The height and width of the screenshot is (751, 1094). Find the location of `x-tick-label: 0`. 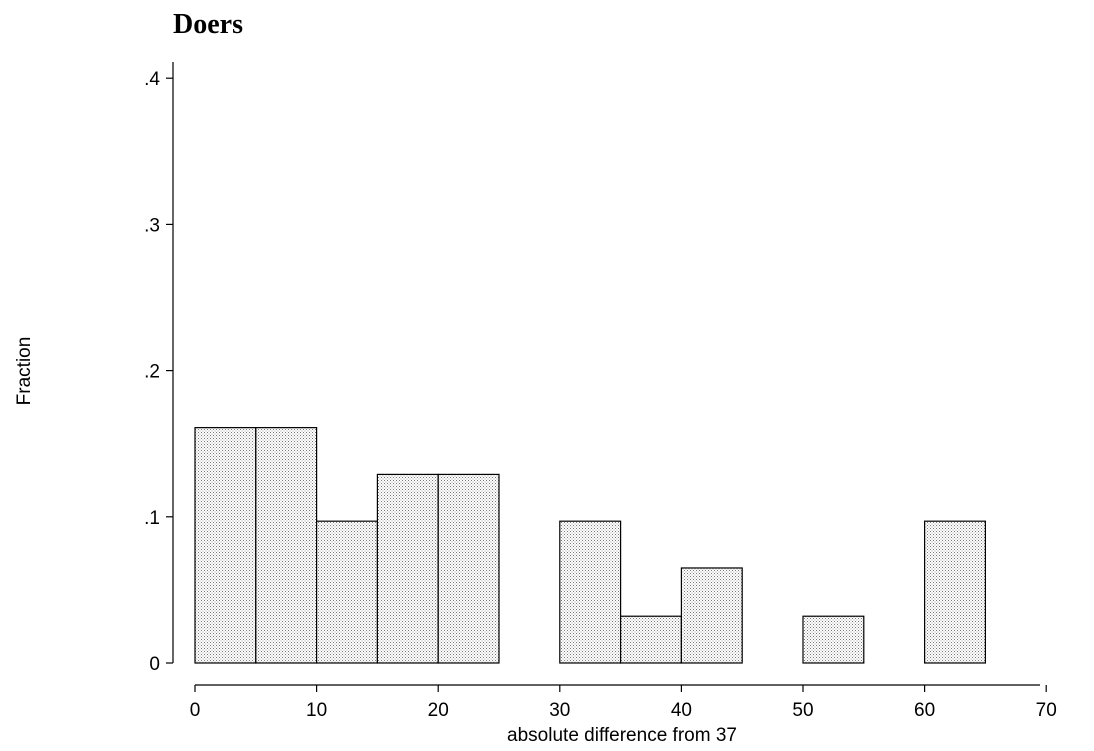

x-tick-label: 0 is located at coordinates (195, 710).